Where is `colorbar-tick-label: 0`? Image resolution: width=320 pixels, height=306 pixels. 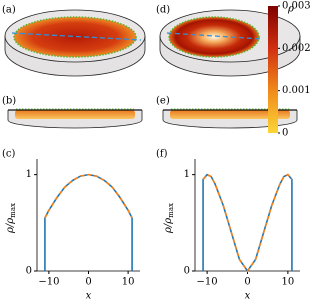 colorbar-tick-label: 0 is located at coordinates (285, 133).